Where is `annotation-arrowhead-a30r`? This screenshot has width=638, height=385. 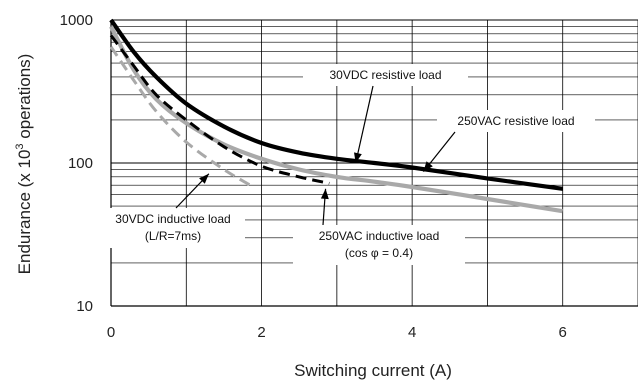 annotation-arrowhead-a30r is located at coordinates (358, 157).